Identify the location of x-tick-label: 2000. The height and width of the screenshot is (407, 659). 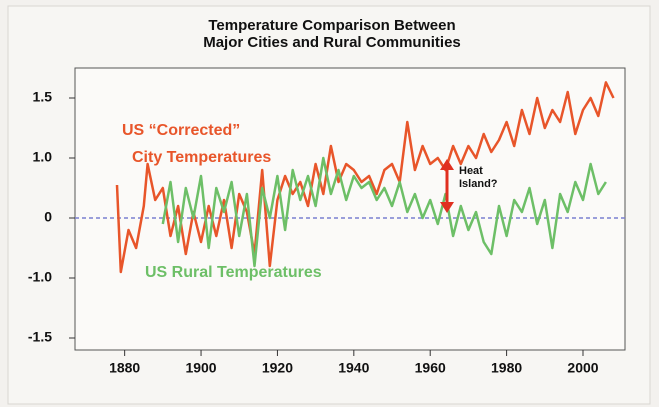
(582, 368).